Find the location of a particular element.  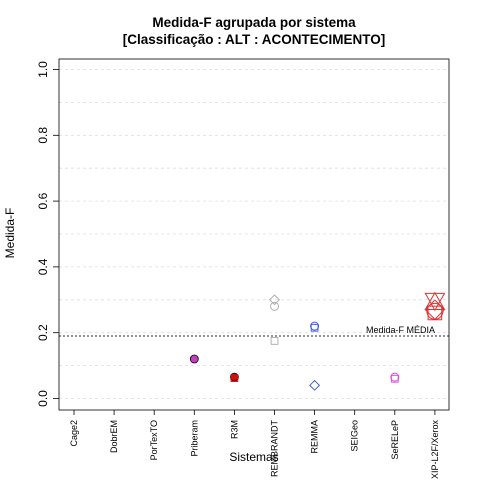

y-tick-label: 0.2 is located at coordinates (43, 332).